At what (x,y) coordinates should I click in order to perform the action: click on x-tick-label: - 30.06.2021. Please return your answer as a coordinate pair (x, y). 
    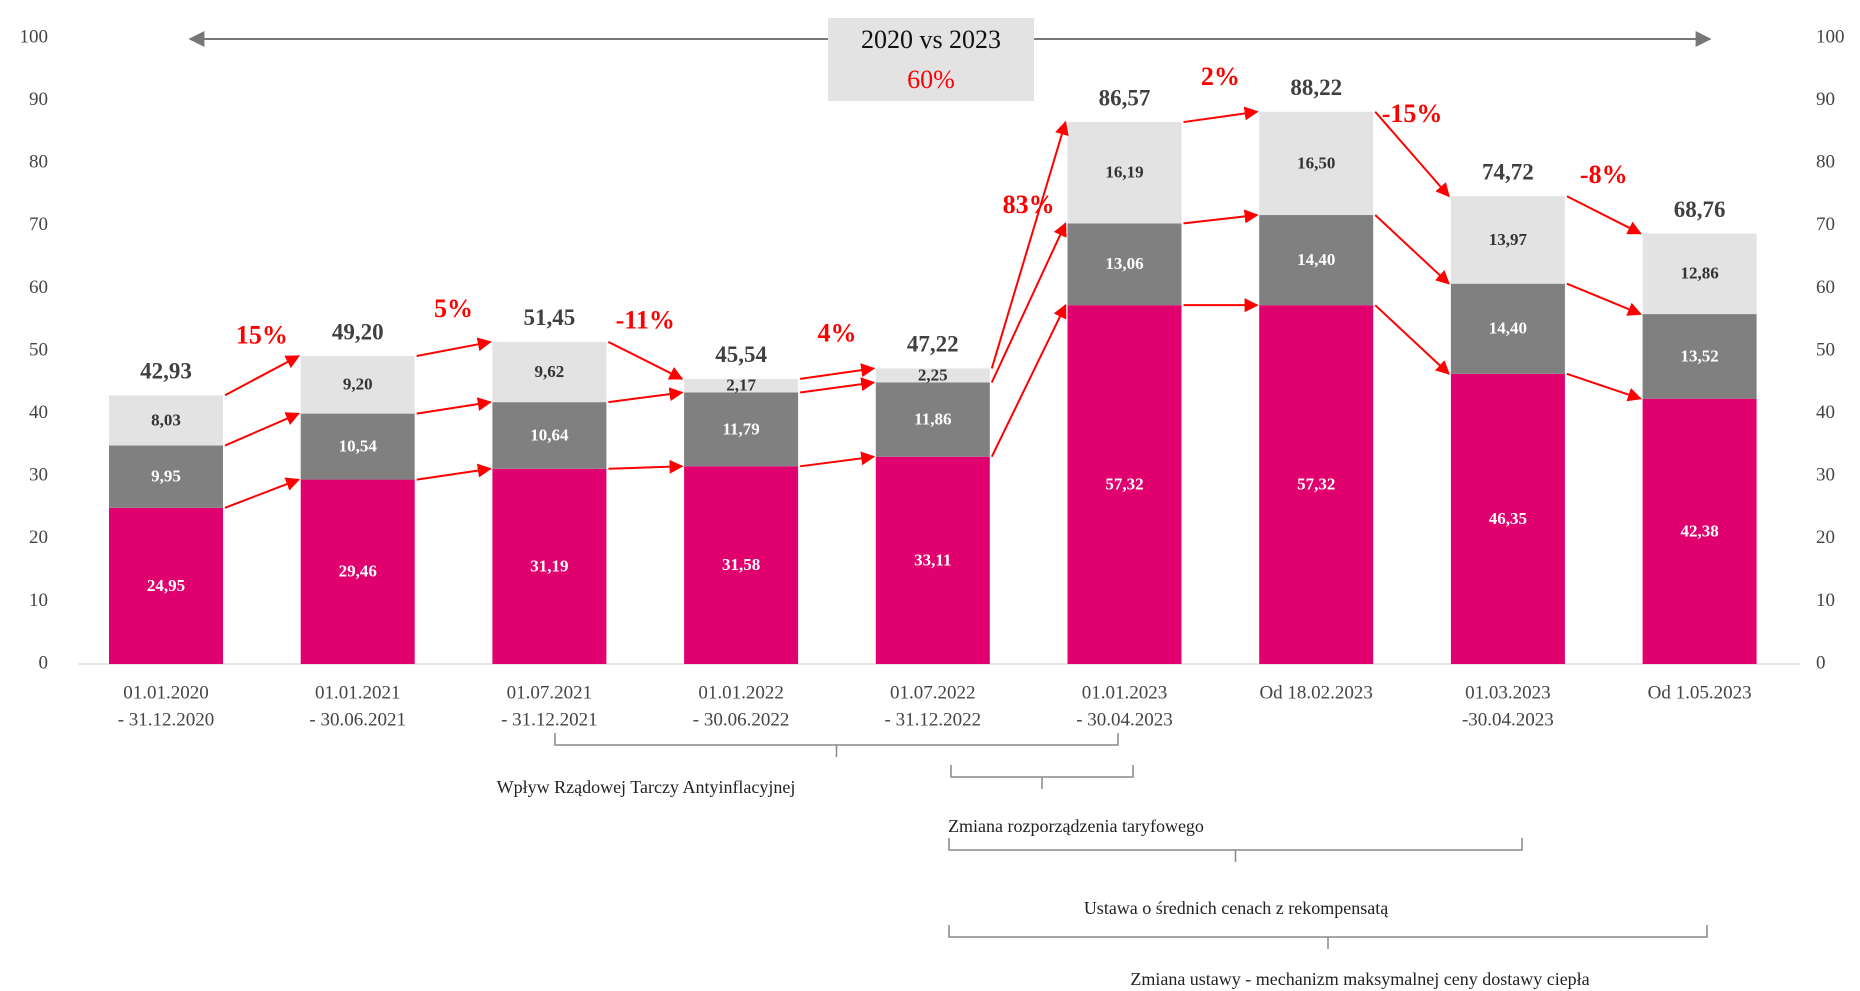
    Looking at the image, I should click on (357, 719).